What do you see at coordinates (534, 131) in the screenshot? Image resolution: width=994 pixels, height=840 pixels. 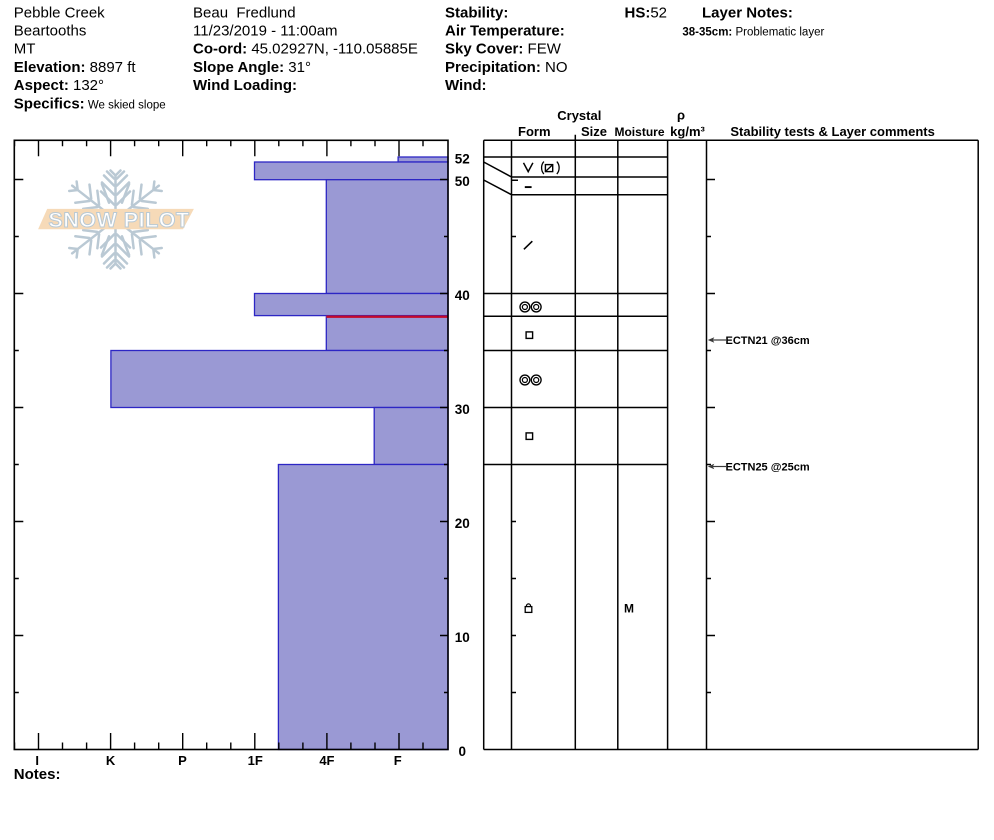 I see `svg-text: Form` at bounding box center [534, 131].